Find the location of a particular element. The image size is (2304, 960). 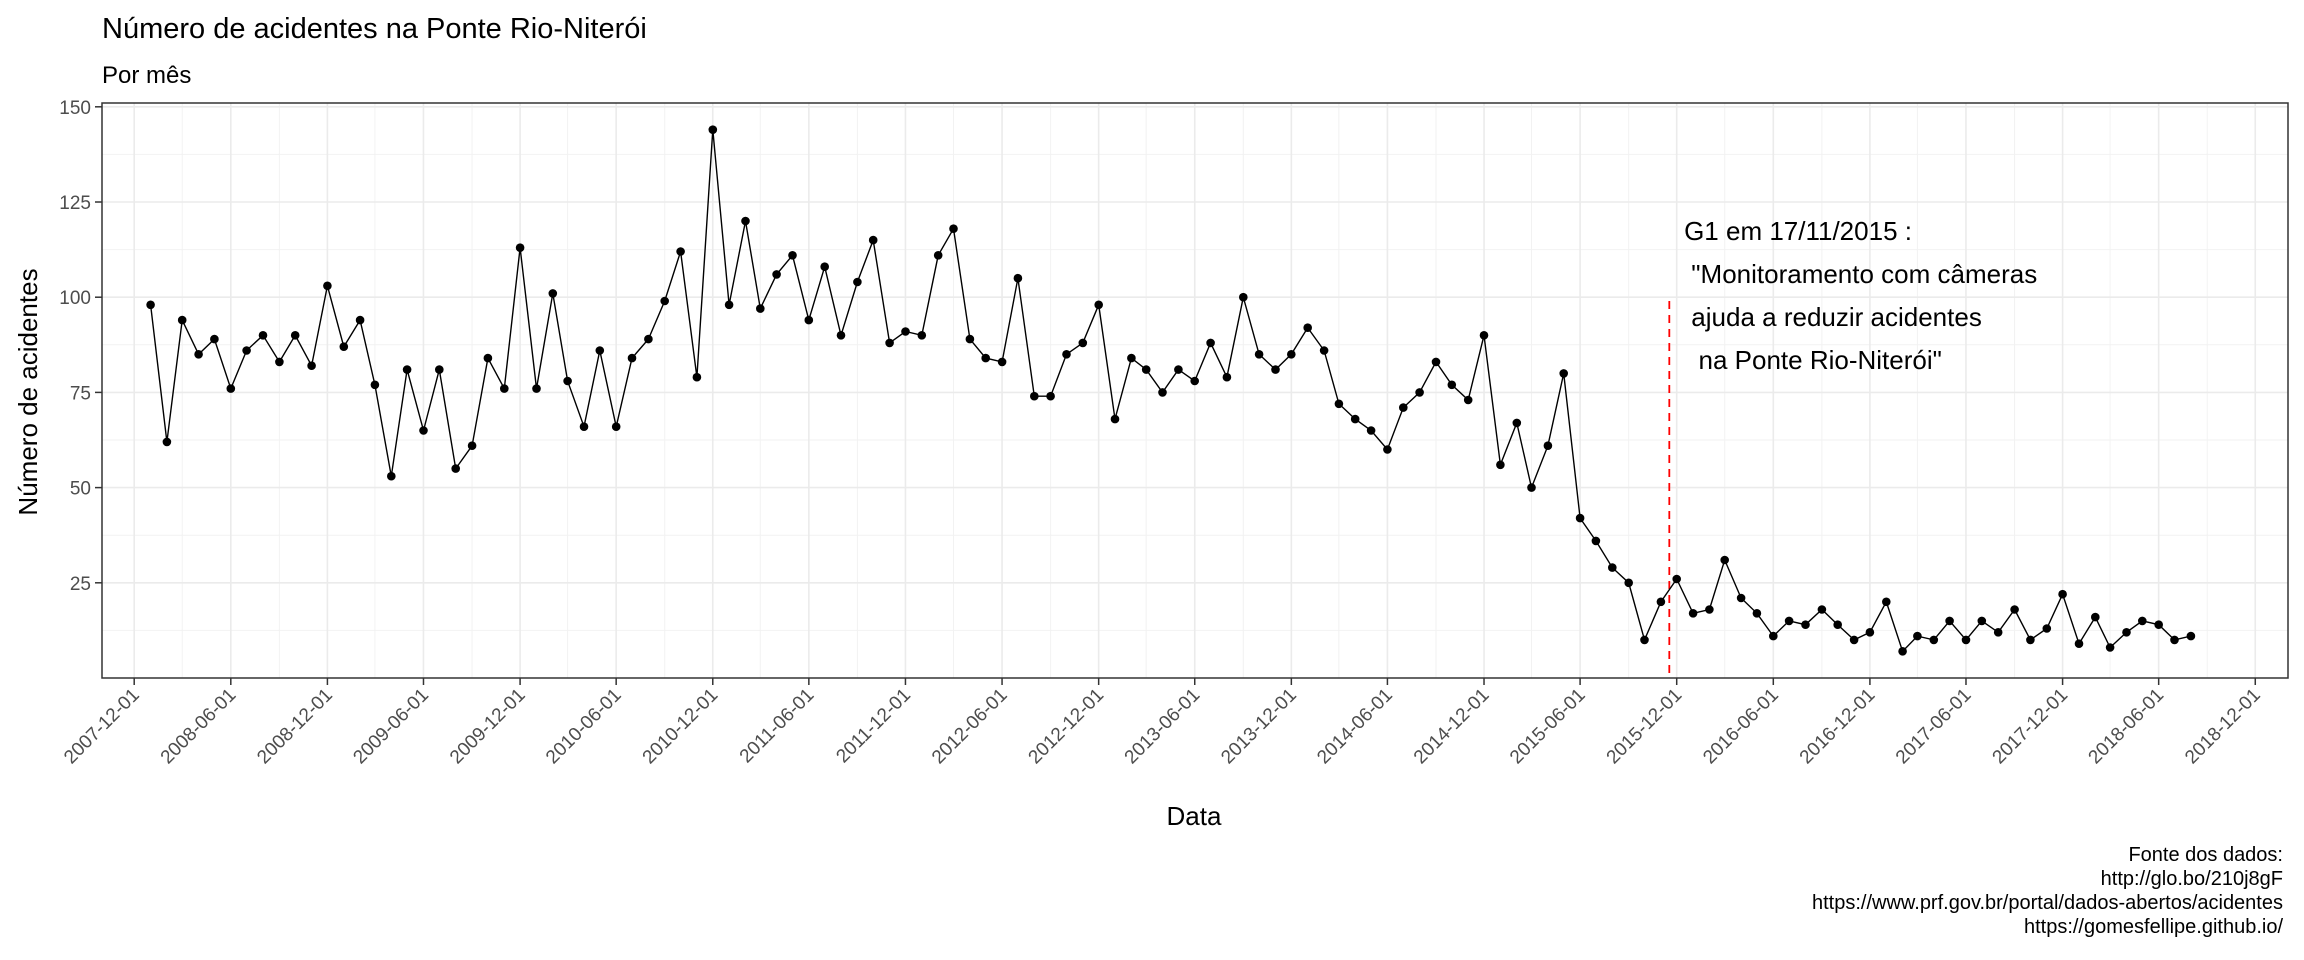

x-tick-label: 2011-12-01 is located at coordinates (873, 726).